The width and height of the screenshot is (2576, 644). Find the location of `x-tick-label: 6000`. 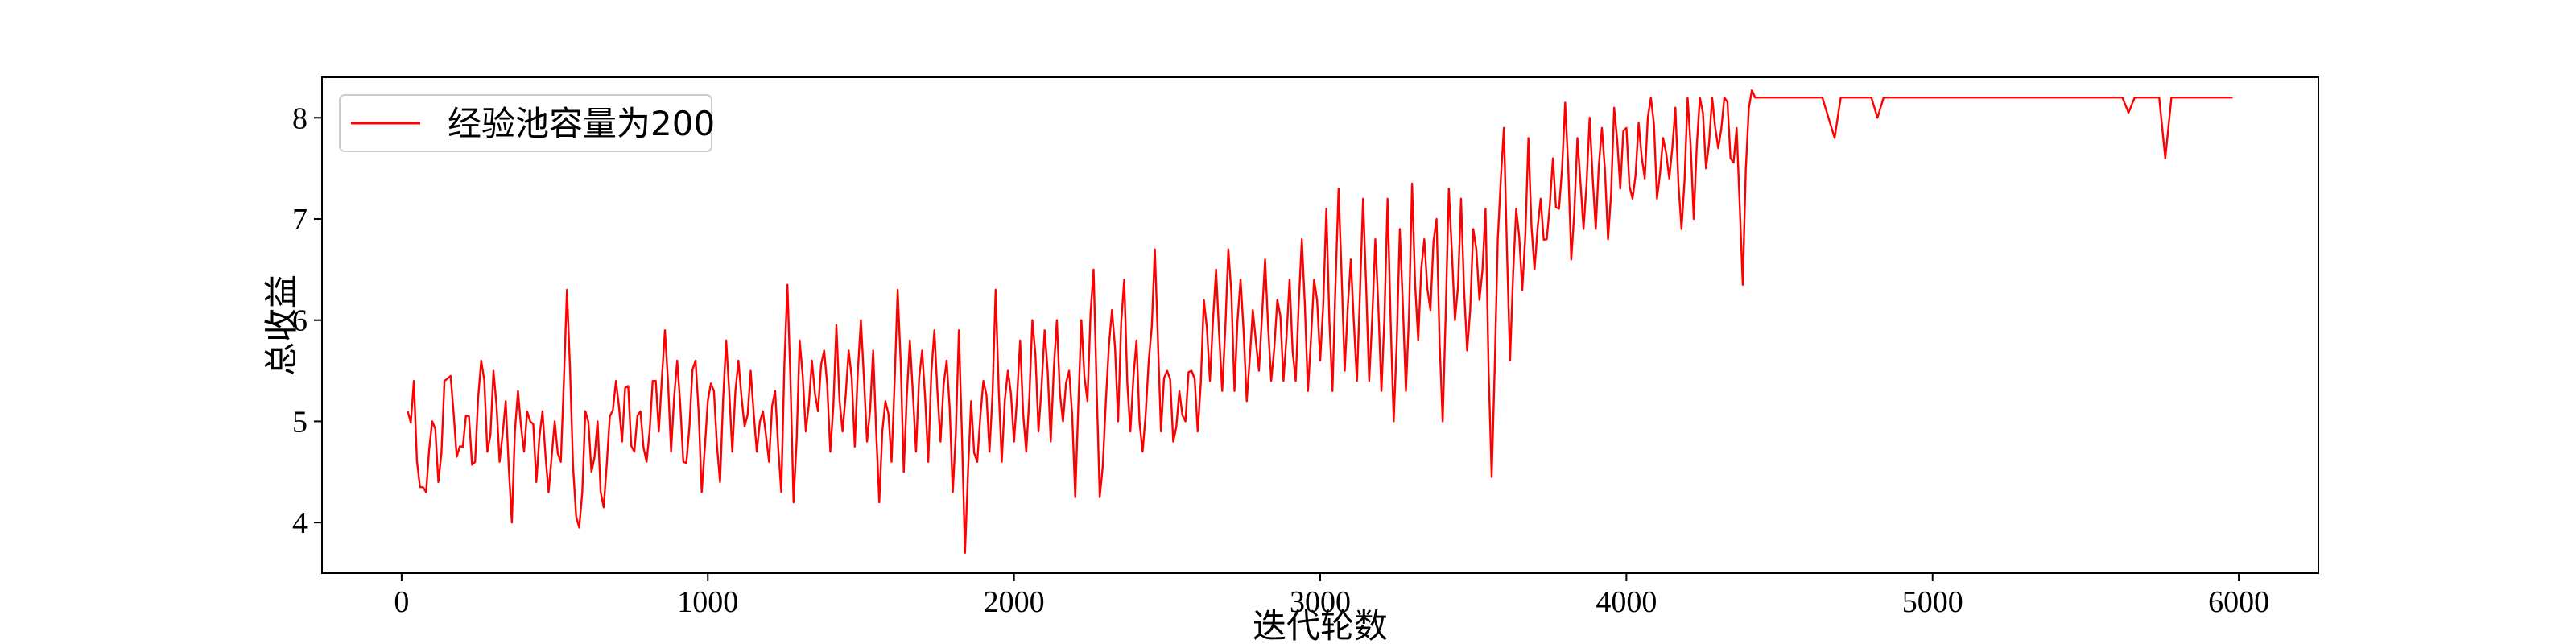

x-tick-label: 6000 is located at coordinates (2238, 602).